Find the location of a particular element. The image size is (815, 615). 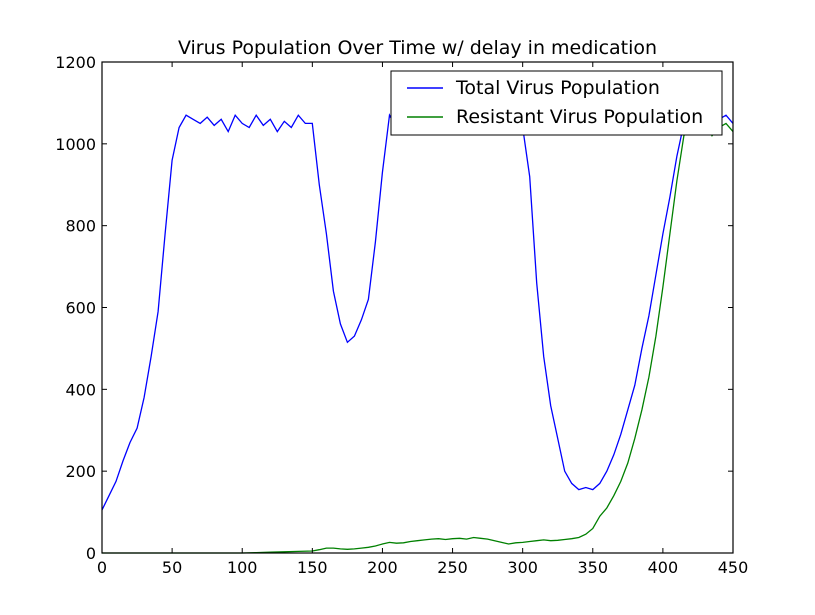

x-tick-label: 200 is located at coordinates (382, 567).